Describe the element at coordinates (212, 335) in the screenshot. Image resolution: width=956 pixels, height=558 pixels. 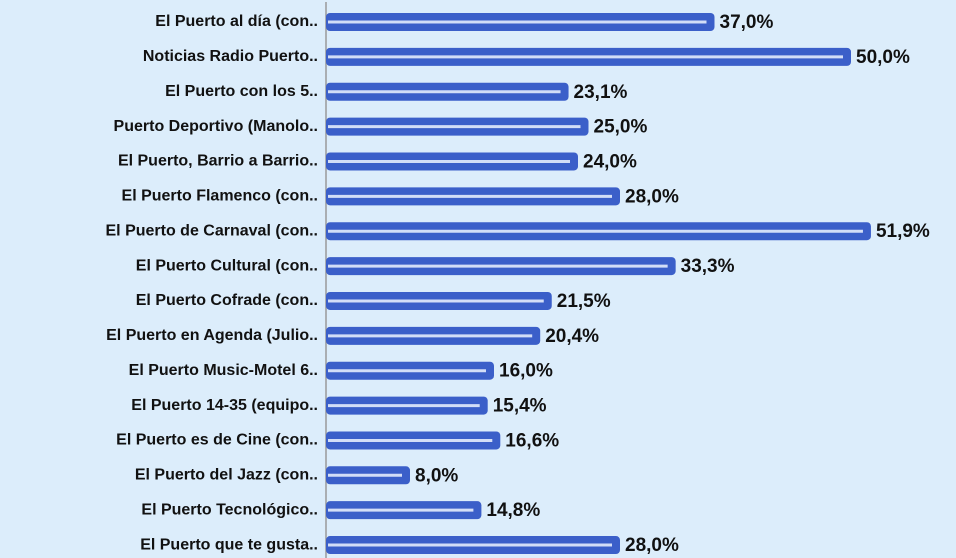
I see `category-label: El Puerto en Agenda (Julio..` at that location.